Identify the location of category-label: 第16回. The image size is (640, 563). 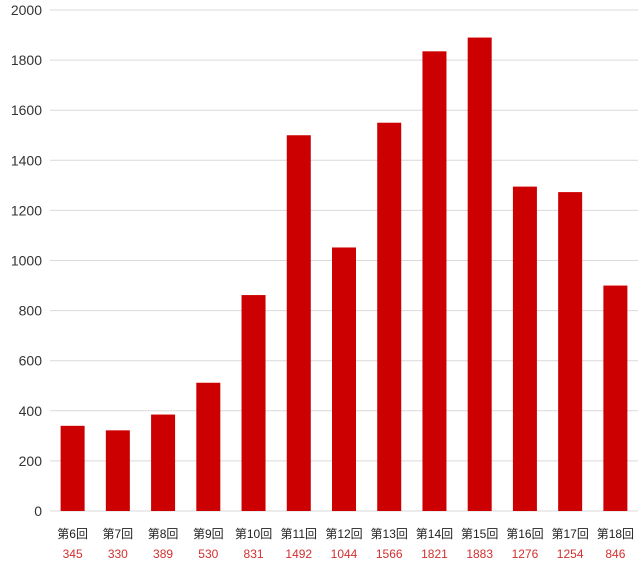
(524, 534).